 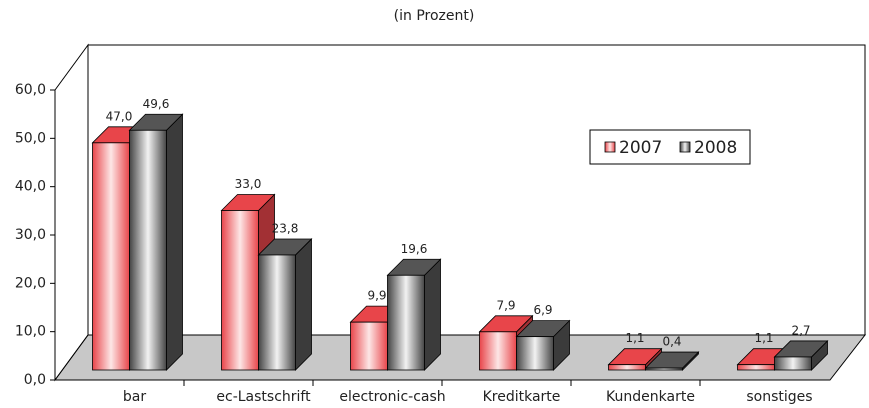 I want to click on data-label: 6,9, so click(x=542, y=310).